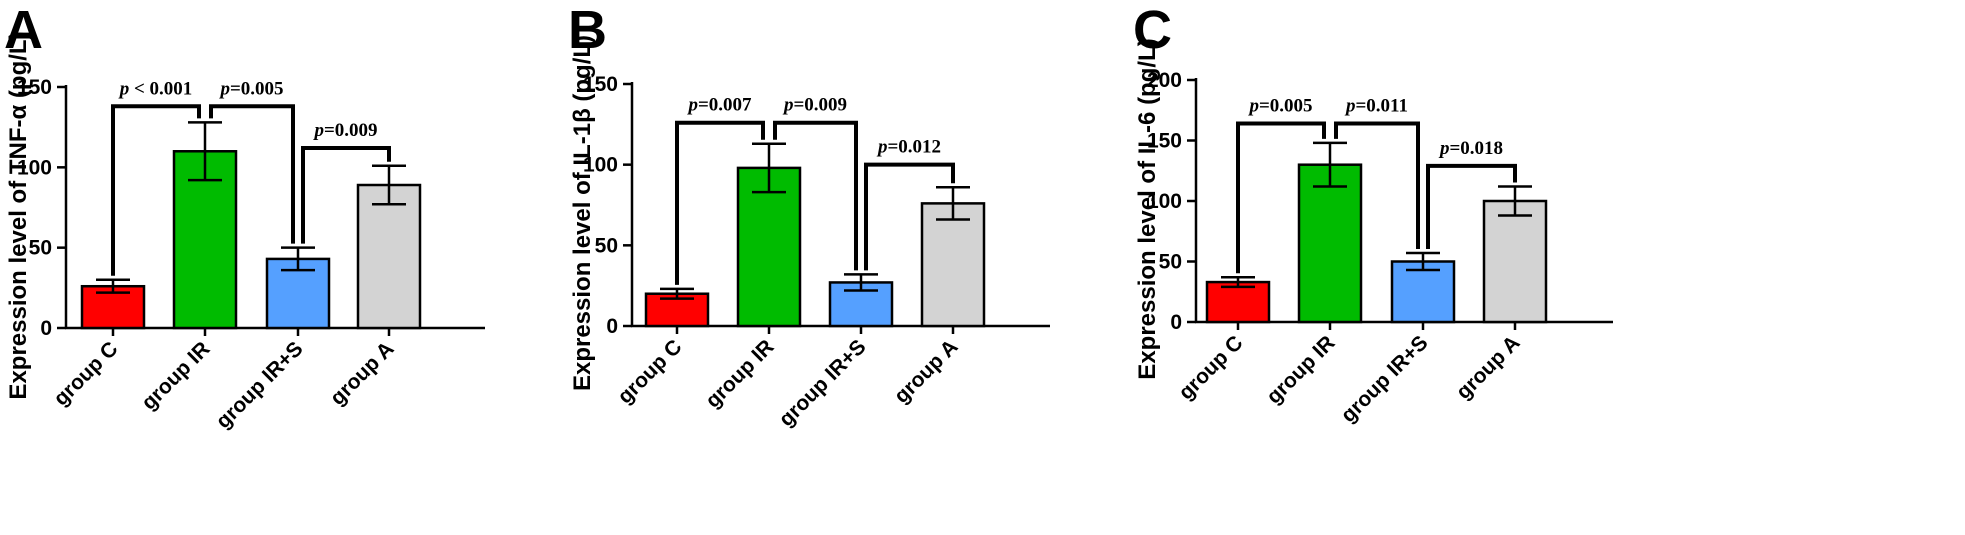 The width and height of the screenshot is (1965, 535). I want to click on y-tick-label: 200, so click(1164, 80).